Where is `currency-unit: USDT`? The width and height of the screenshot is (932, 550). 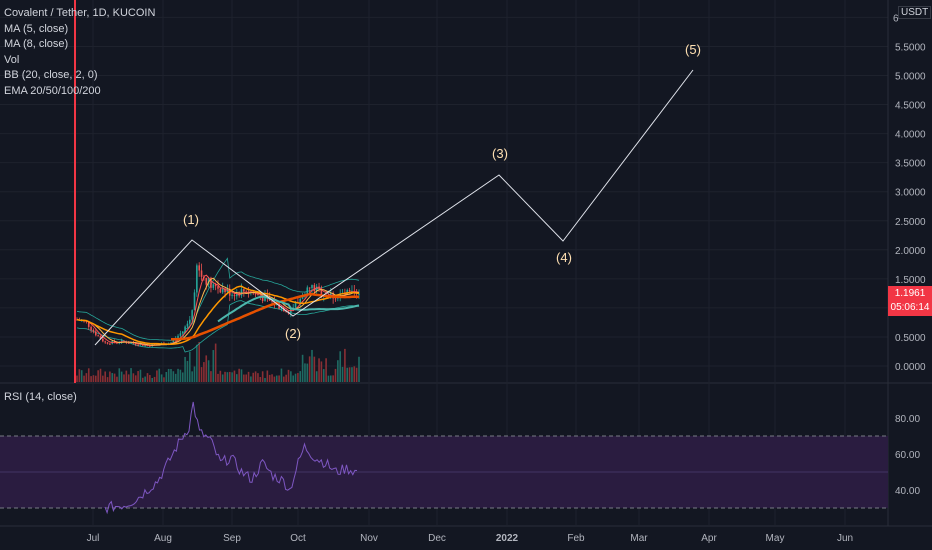 currency-unit: USDT is located at coordinates (915, 12).